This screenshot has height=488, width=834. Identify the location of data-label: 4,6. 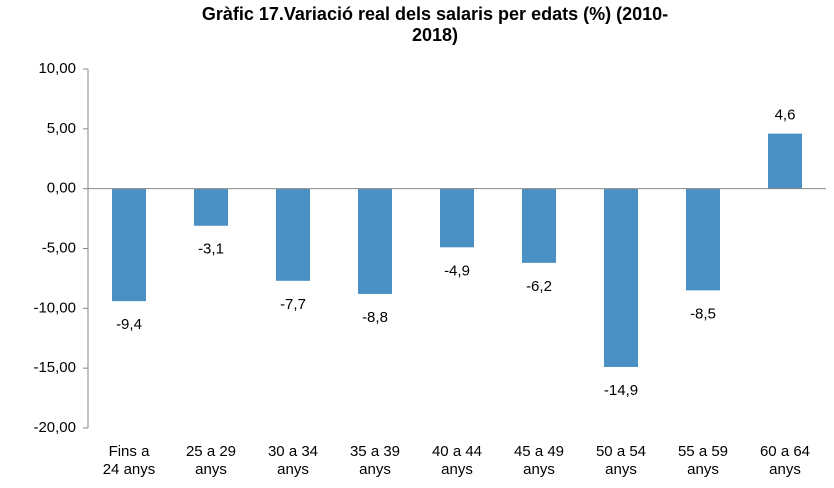
(785, 115).